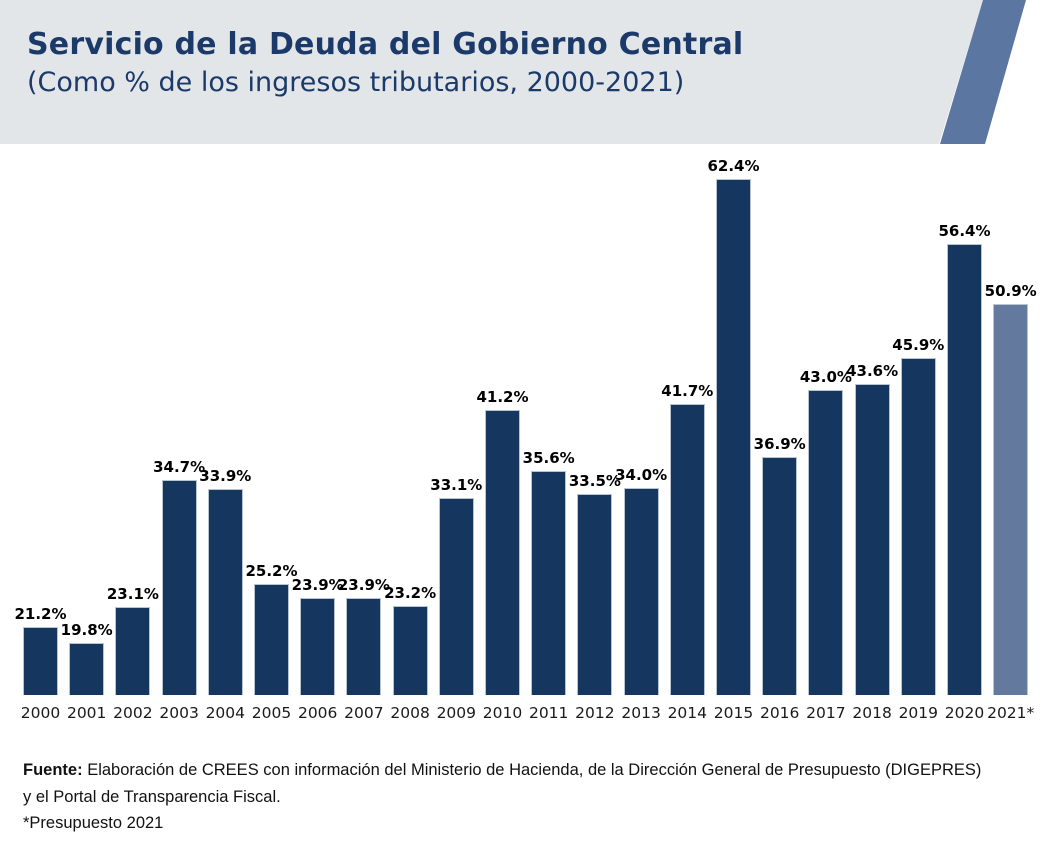 The height and width of the screenshot is (859, 1053). What do you see at coordinates (548, 713) in the screenshot?
I see `x-axis-label: 2011` at bounding box center [548, 713].